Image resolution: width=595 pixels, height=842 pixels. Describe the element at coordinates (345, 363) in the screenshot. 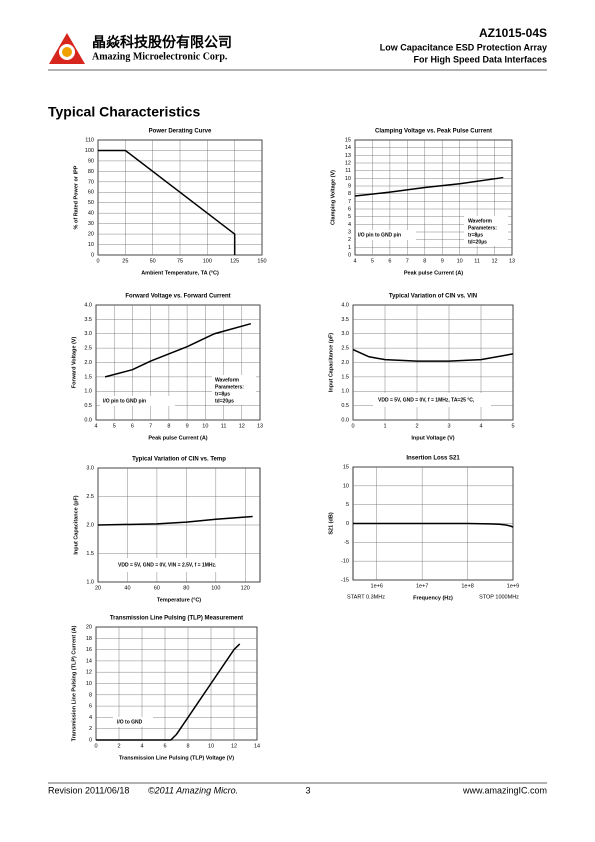

I see `y-tick-label: 2.0` at that location.